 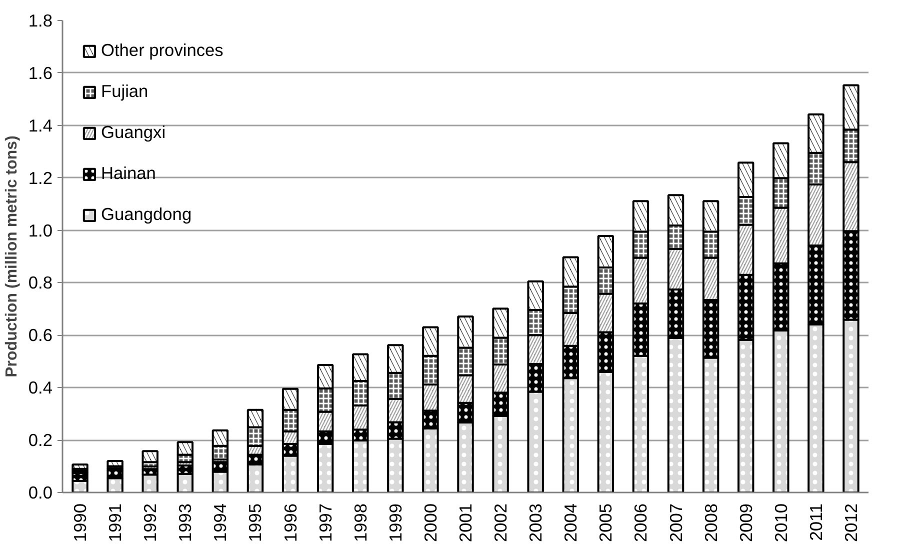 I want to click on y-tick-label: 1.8, so click(x=40, y=20).